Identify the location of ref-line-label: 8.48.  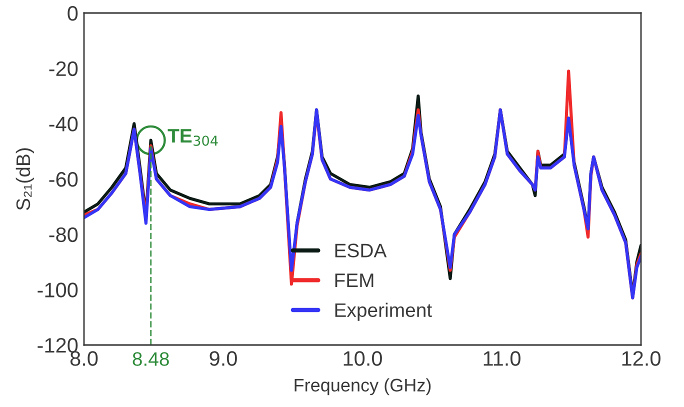
(150, 359).